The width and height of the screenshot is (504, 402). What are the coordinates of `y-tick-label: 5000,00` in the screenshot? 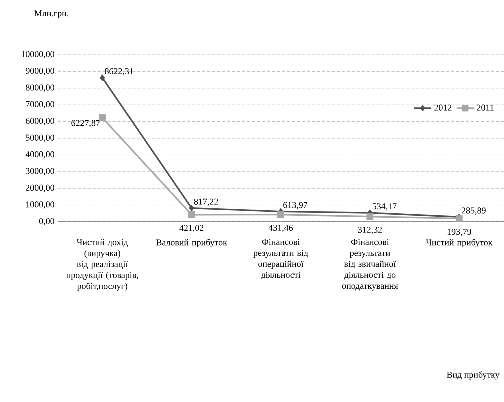 It's located at (40, 138).